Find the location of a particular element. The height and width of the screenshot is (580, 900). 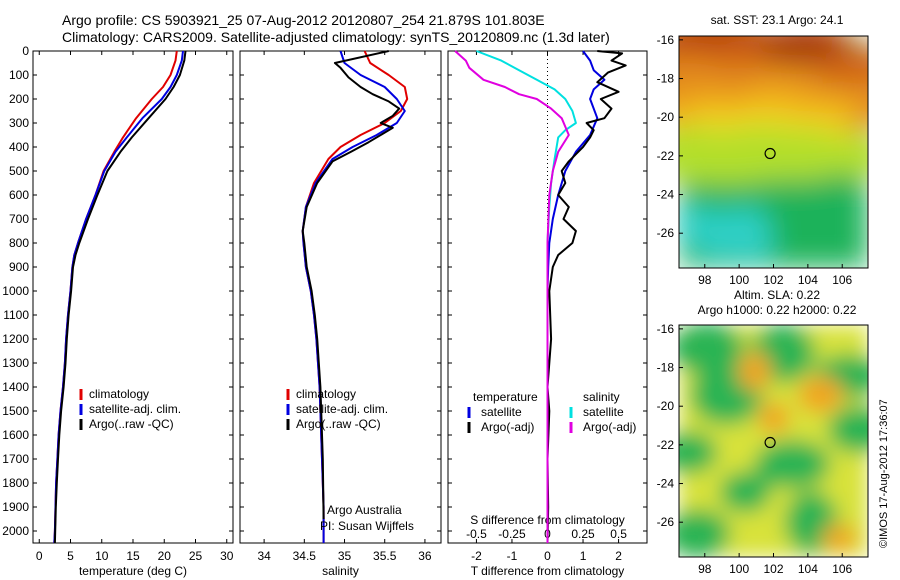

difference-xlabel: T difference from climatology is located at coordinates (548, 571).